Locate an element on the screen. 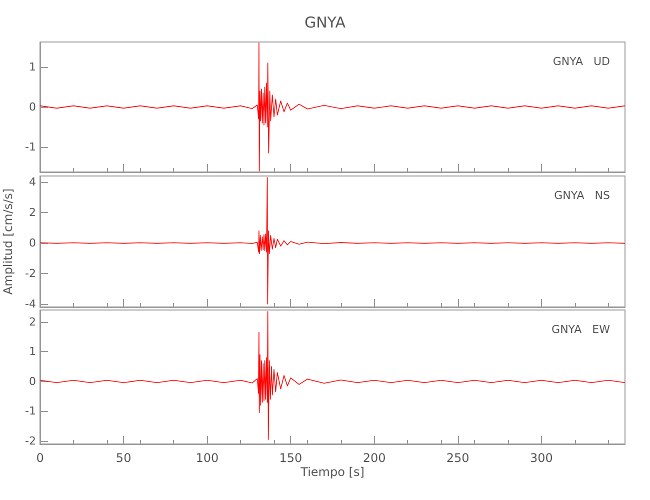 This screenshot has height=500, width=650. y-tick-label: -4 is located at coordinates (30, 303).